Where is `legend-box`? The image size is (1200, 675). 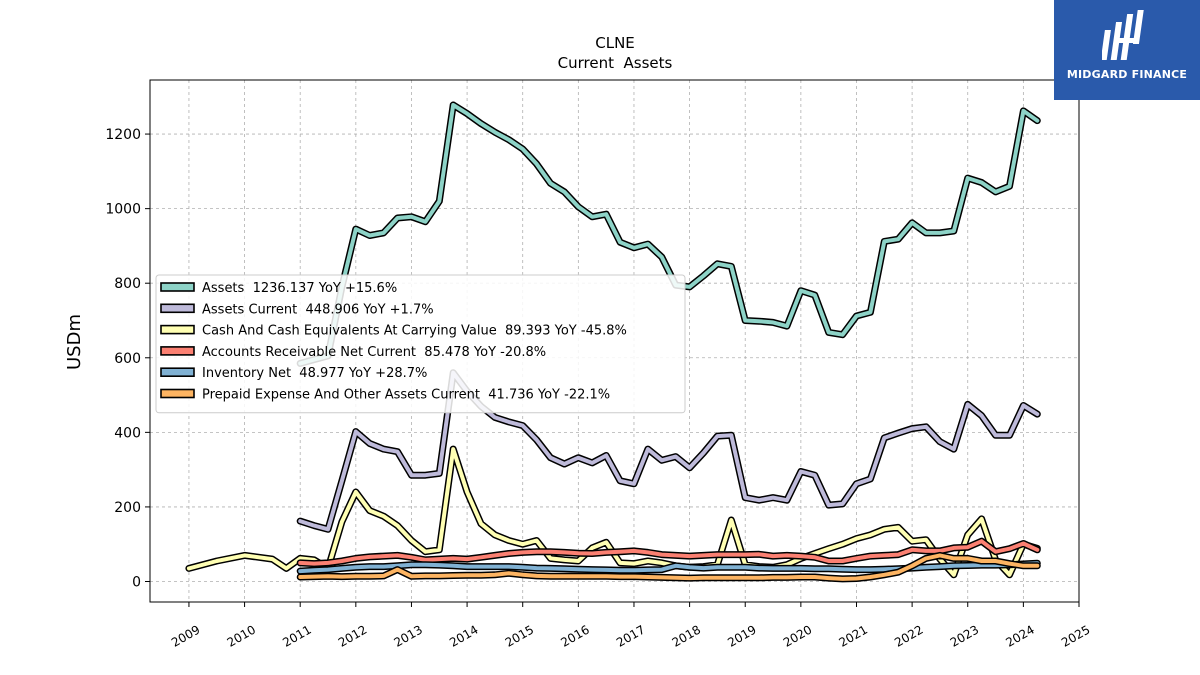
legend-box is located at coordinates (420, 344).